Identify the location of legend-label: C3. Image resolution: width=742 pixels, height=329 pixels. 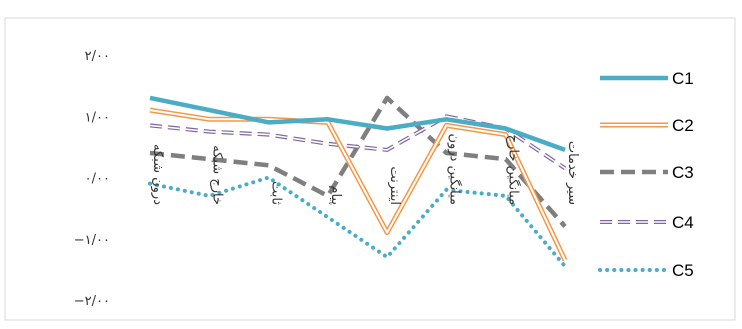
(683, 172).